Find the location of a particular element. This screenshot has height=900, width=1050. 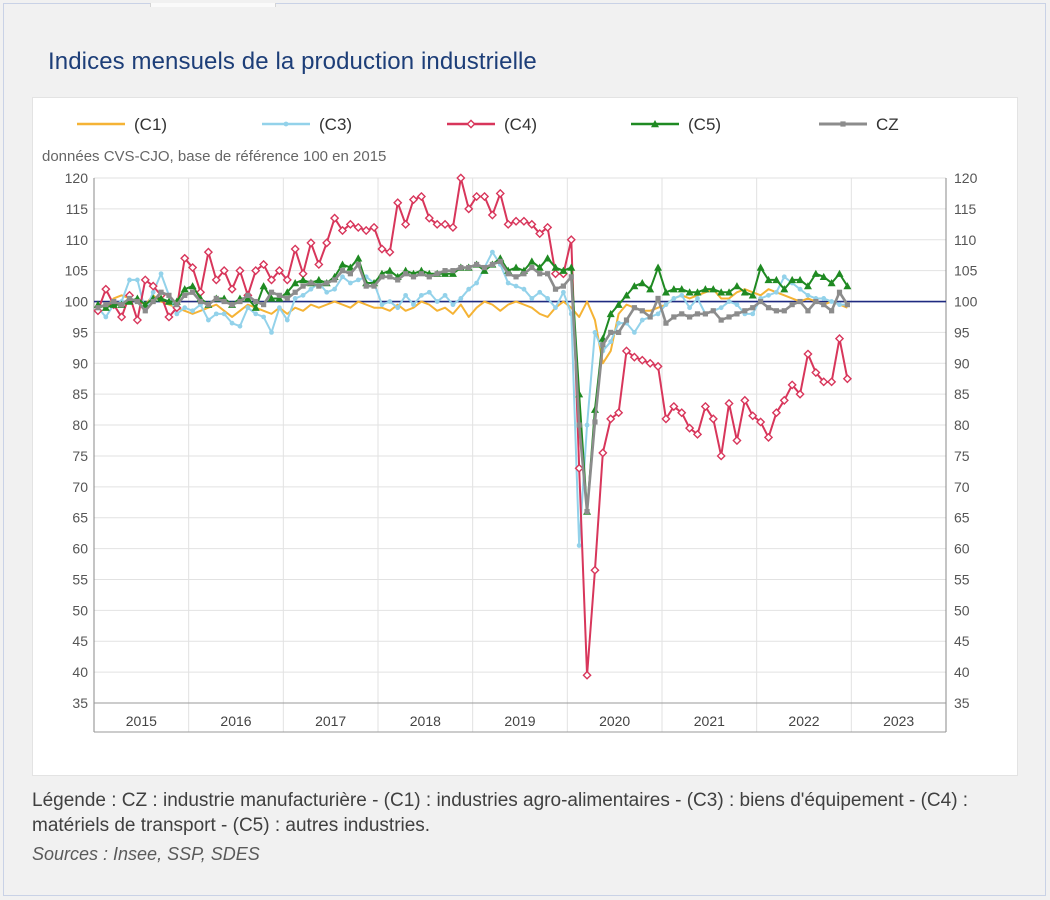

legend-item-c5: (C5) is located at coordinates (676, 124).